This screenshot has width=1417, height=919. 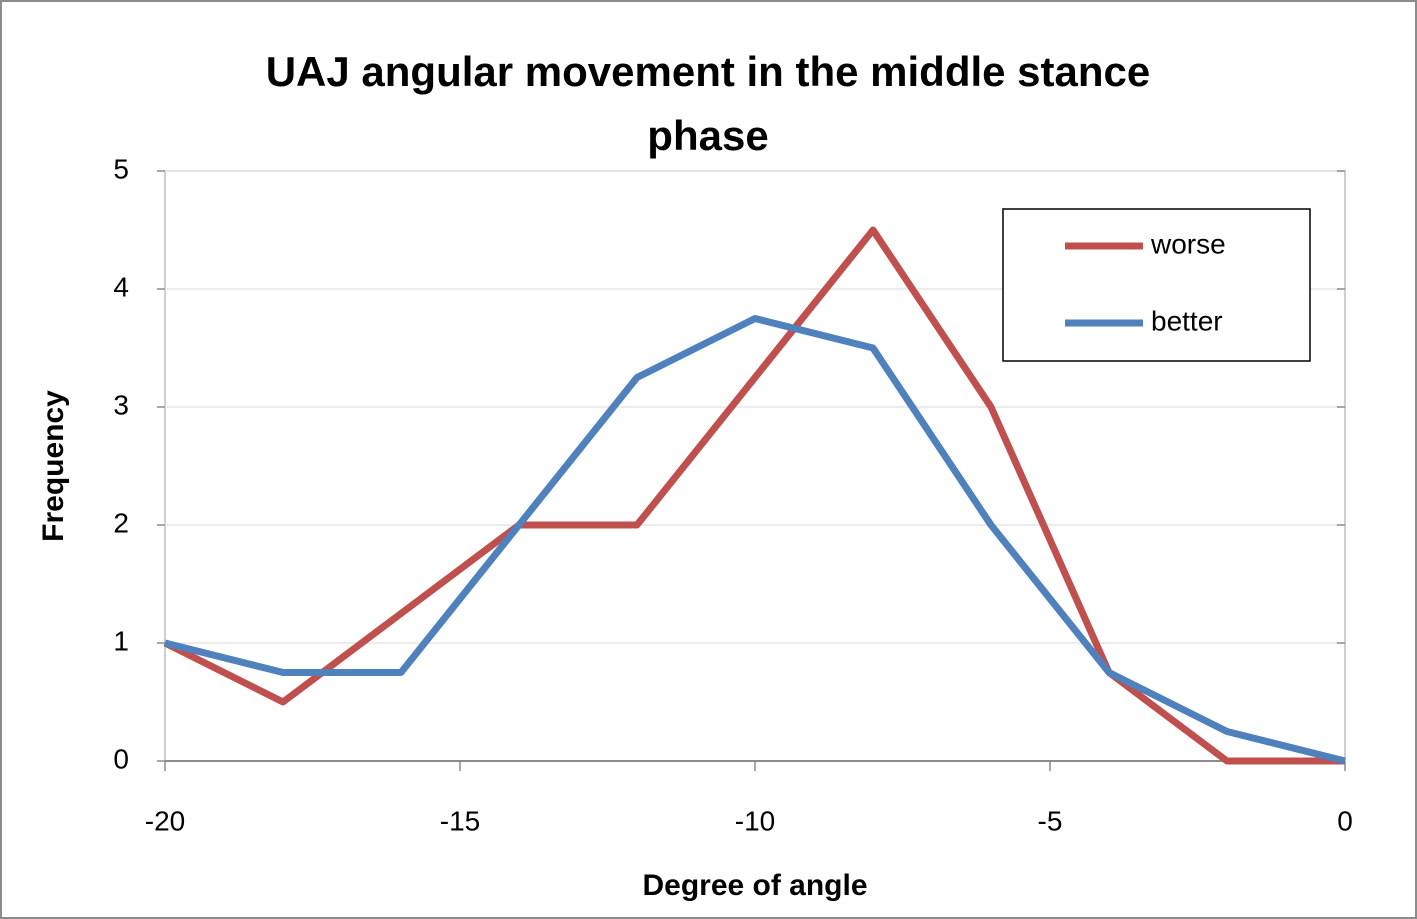 What do you see at coordinates (755, 820) in the screenshot?
I see `x-tick-label: -10` at bounding box center [755, 820].